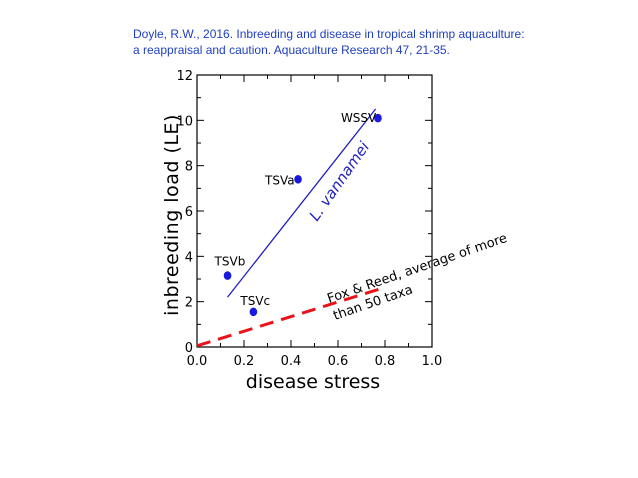  What do you see at coordinates (290, 317) in the screenshot?
I see `fox-reed-line` at bounding box center [290, 317].